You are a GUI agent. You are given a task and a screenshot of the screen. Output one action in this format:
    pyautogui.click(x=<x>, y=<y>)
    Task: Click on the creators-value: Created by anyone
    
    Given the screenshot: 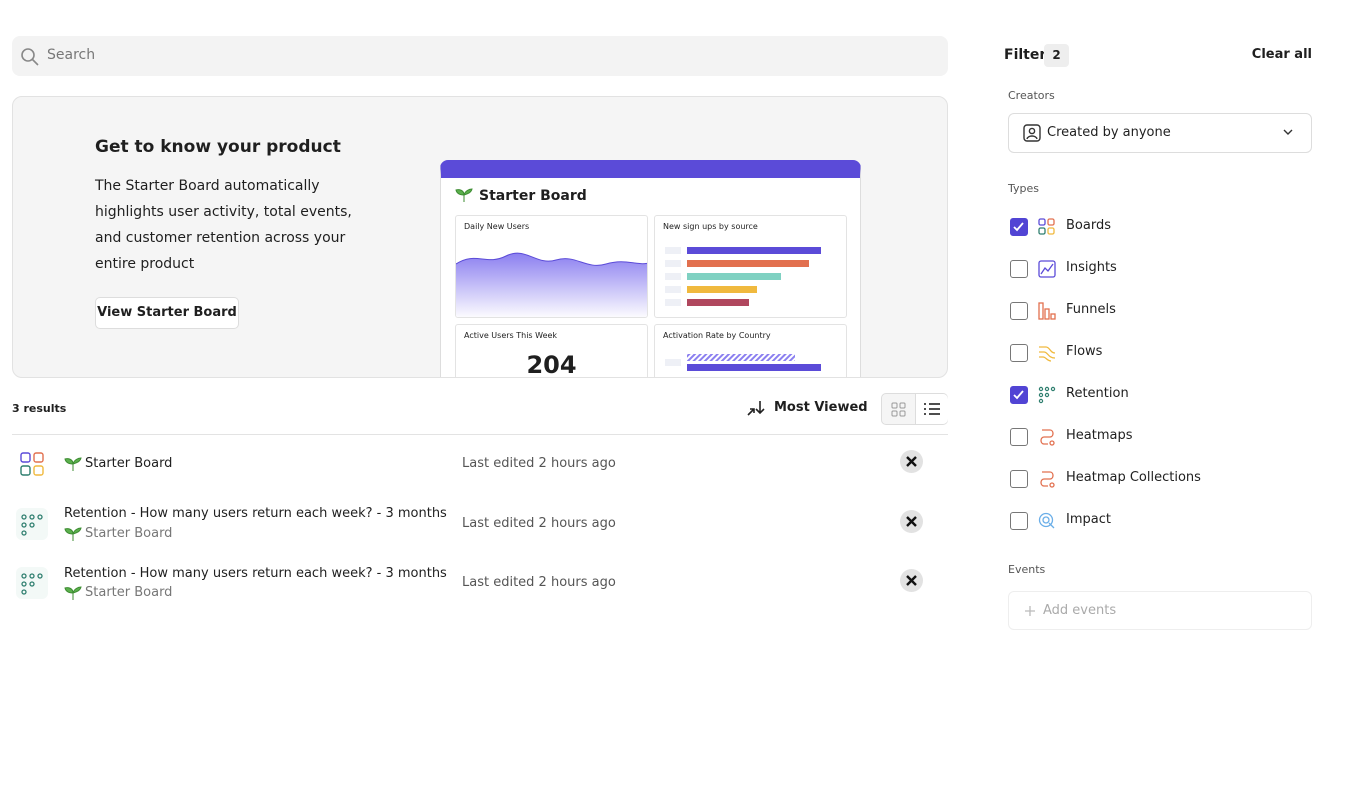 What is the action you would take?
    pyautogui.click(x=1109, y=132)
    